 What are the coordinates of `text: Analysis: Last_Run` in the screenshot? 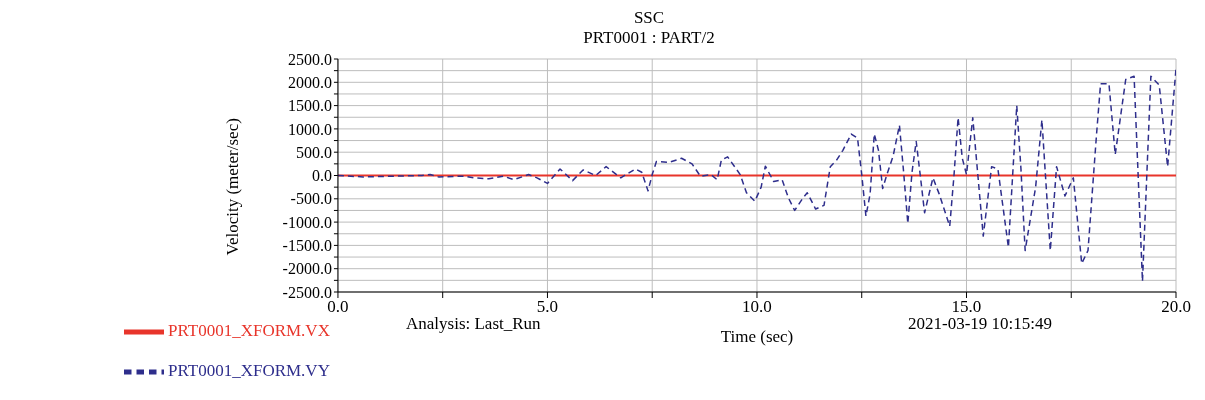 It's located at (473, 324).